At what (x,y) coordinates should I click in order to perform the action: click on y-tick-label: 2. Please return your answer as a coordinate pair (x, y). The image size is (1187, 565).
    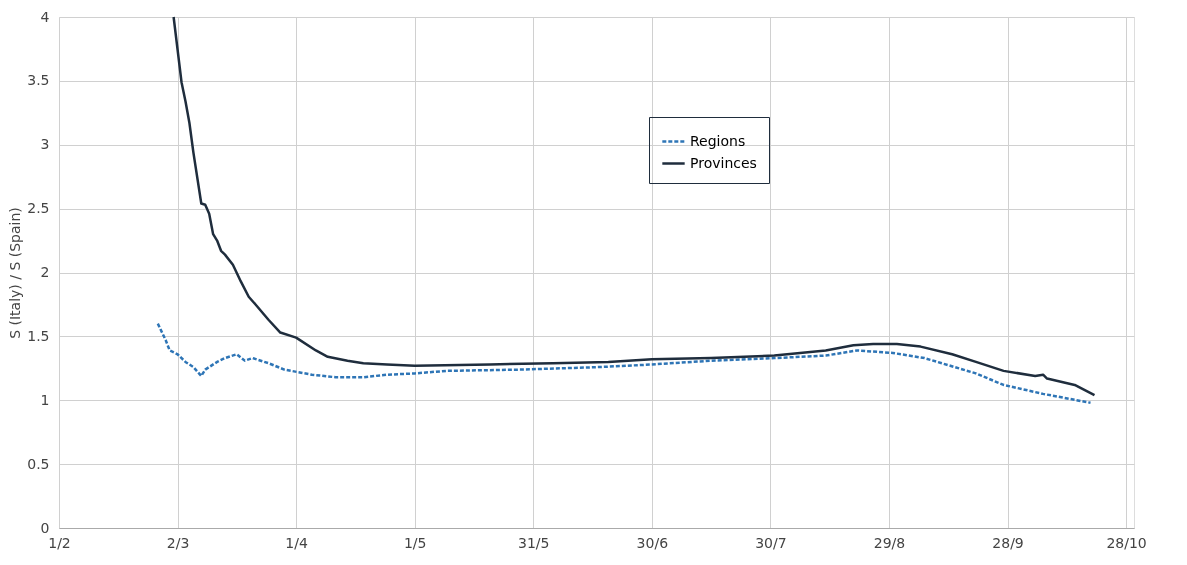
    Looking at the image, I should click on (45, 272).